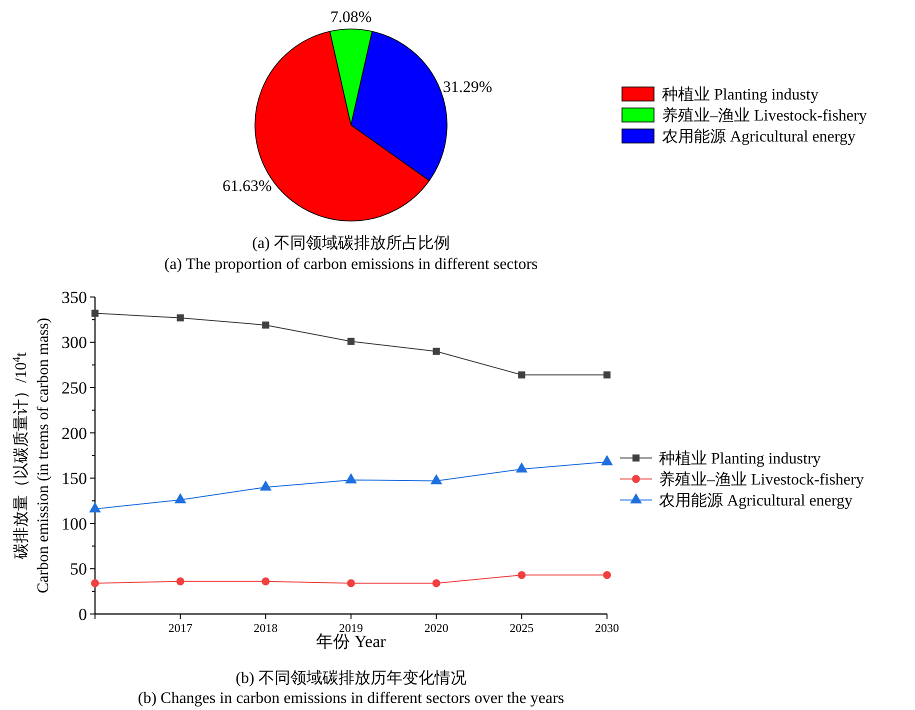 The height and width of the screenshot is (710, 915). What do you see at coordinates (351, 698) in the screenshot?
I see `text: (b) Changes in carbon emissions in different sectors over the years` at bounding box center [351, 698].